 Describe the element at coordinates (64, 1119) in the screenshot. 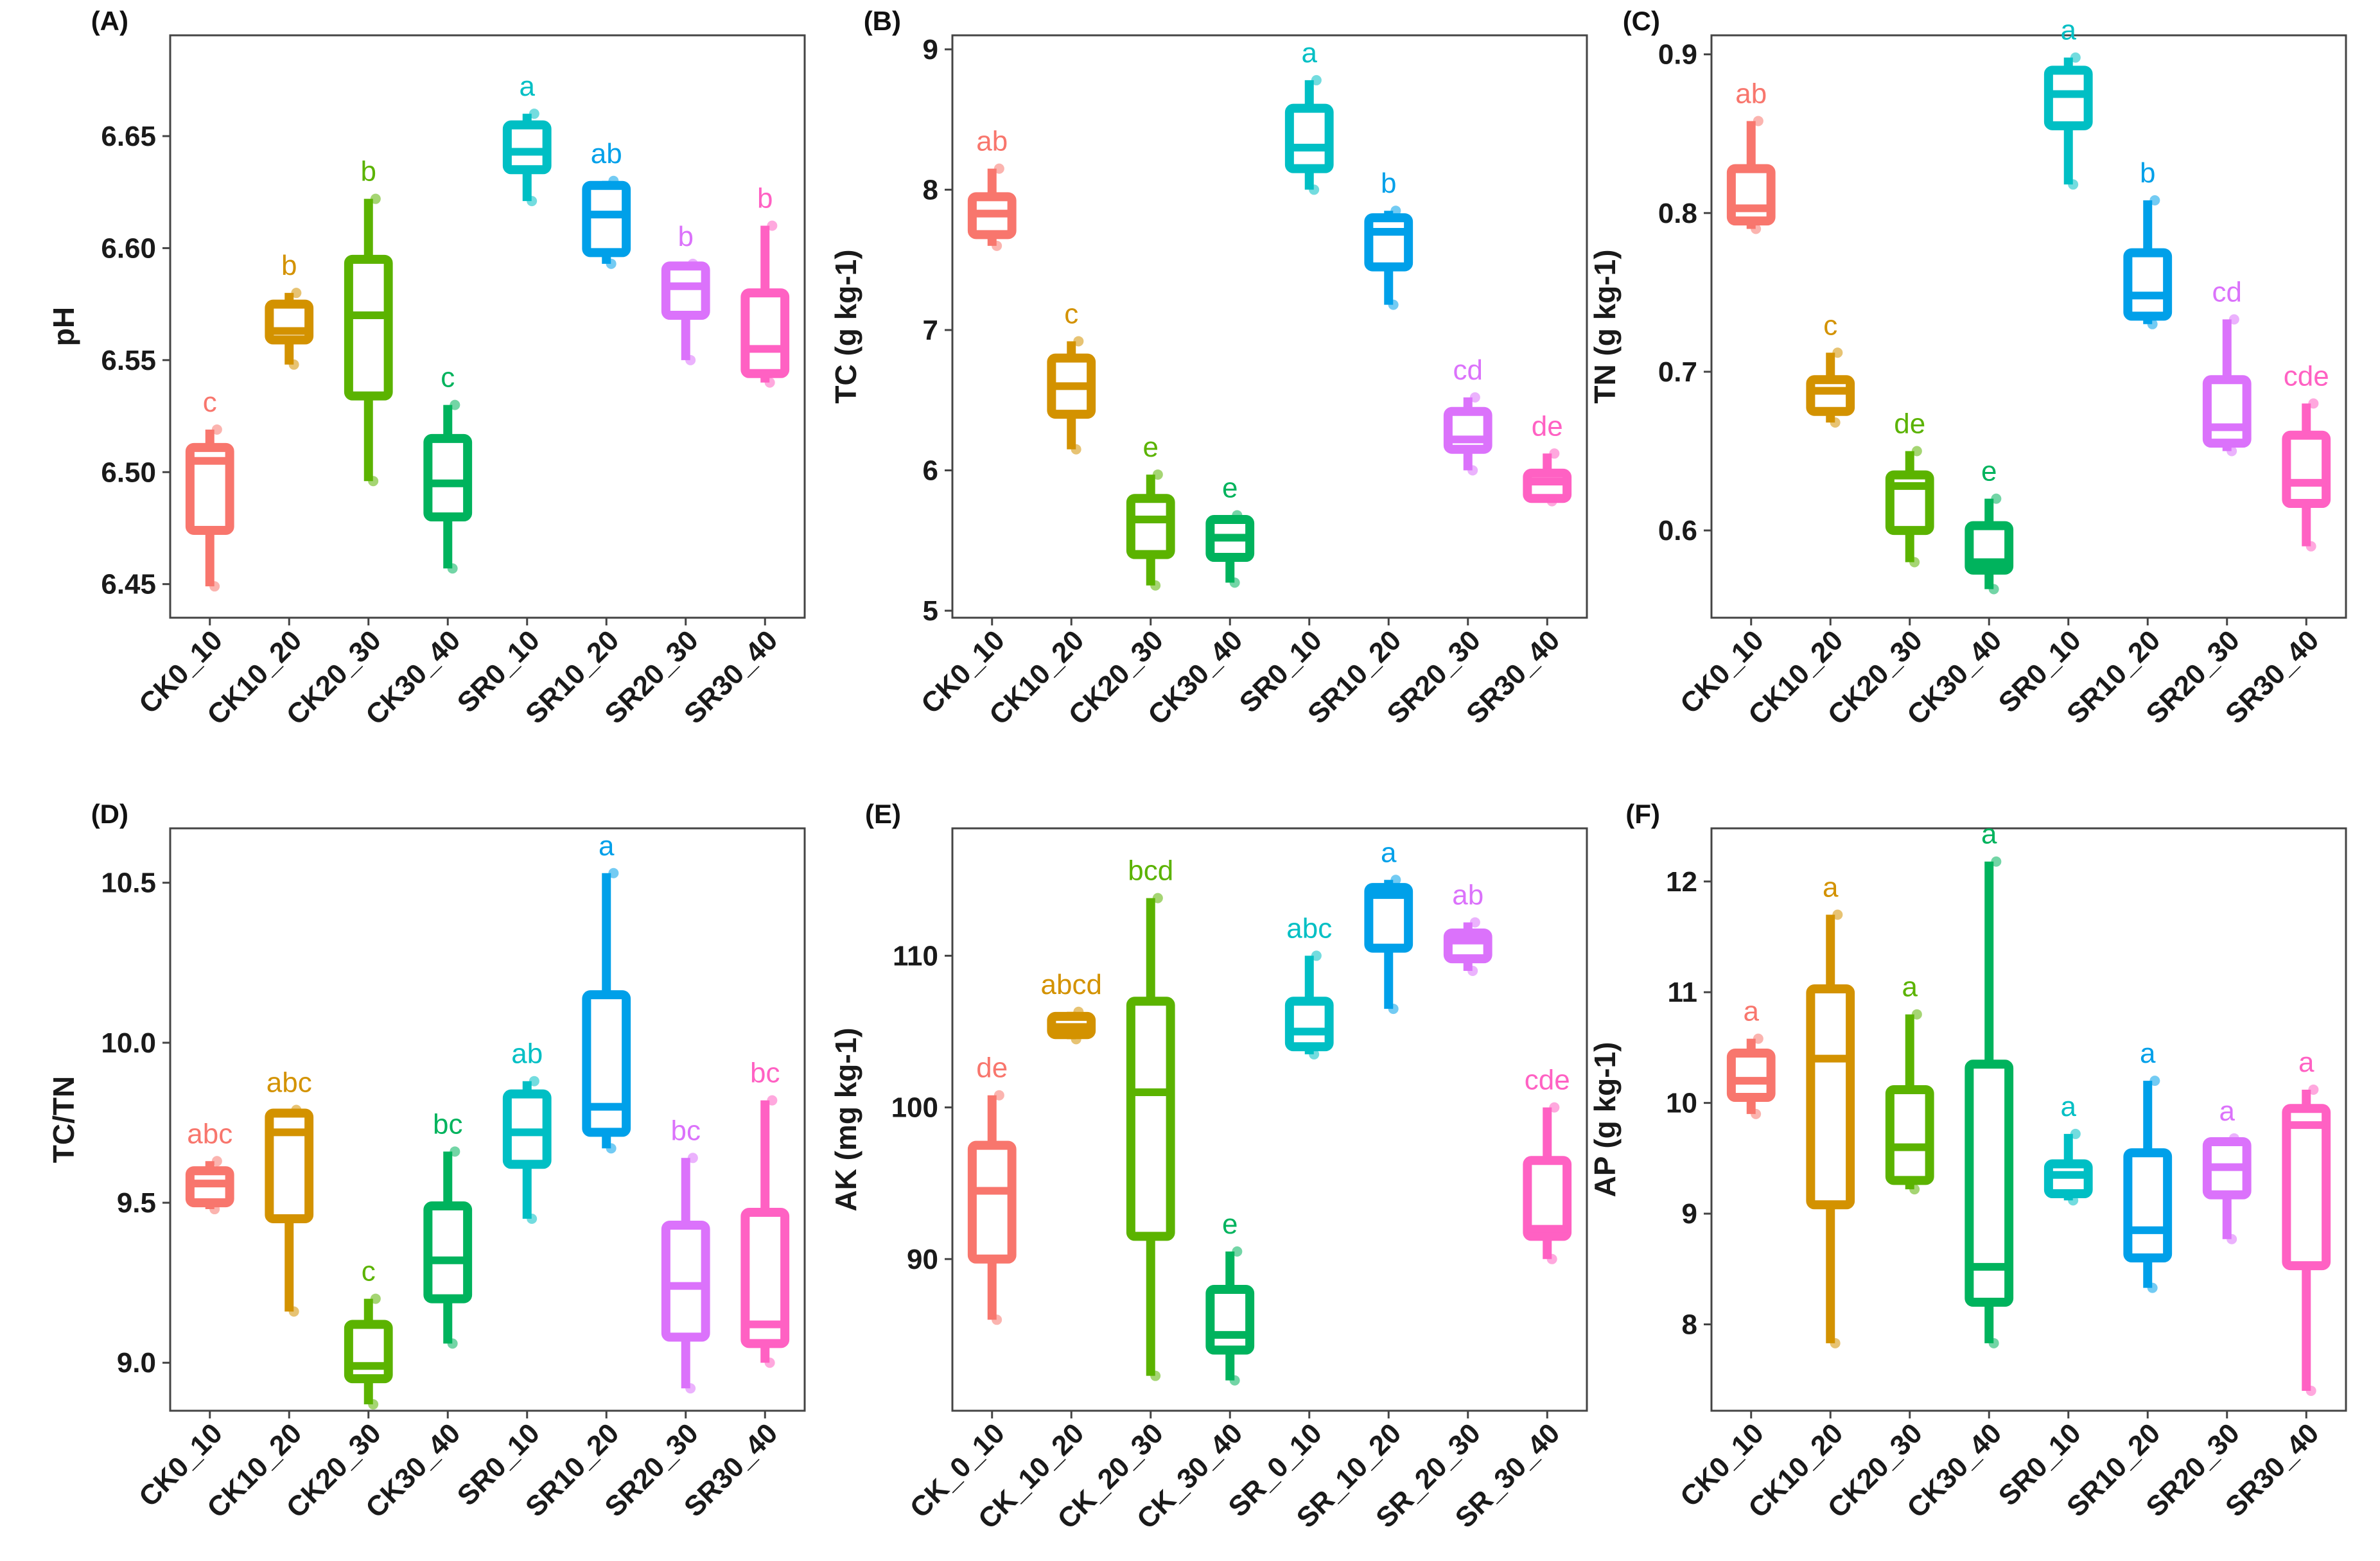

I see `y-axis-label: TC/TN` at that location.